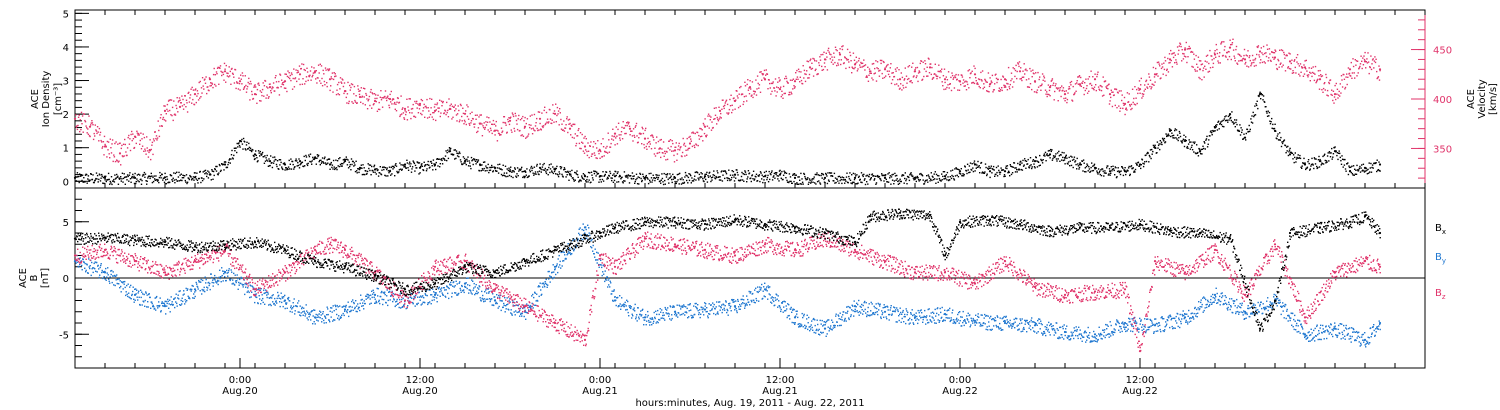 Image resolution: width=1500 pixels, height=410 pixels. I want to click on top-right-tick-label: 400, so click(1442, 100).